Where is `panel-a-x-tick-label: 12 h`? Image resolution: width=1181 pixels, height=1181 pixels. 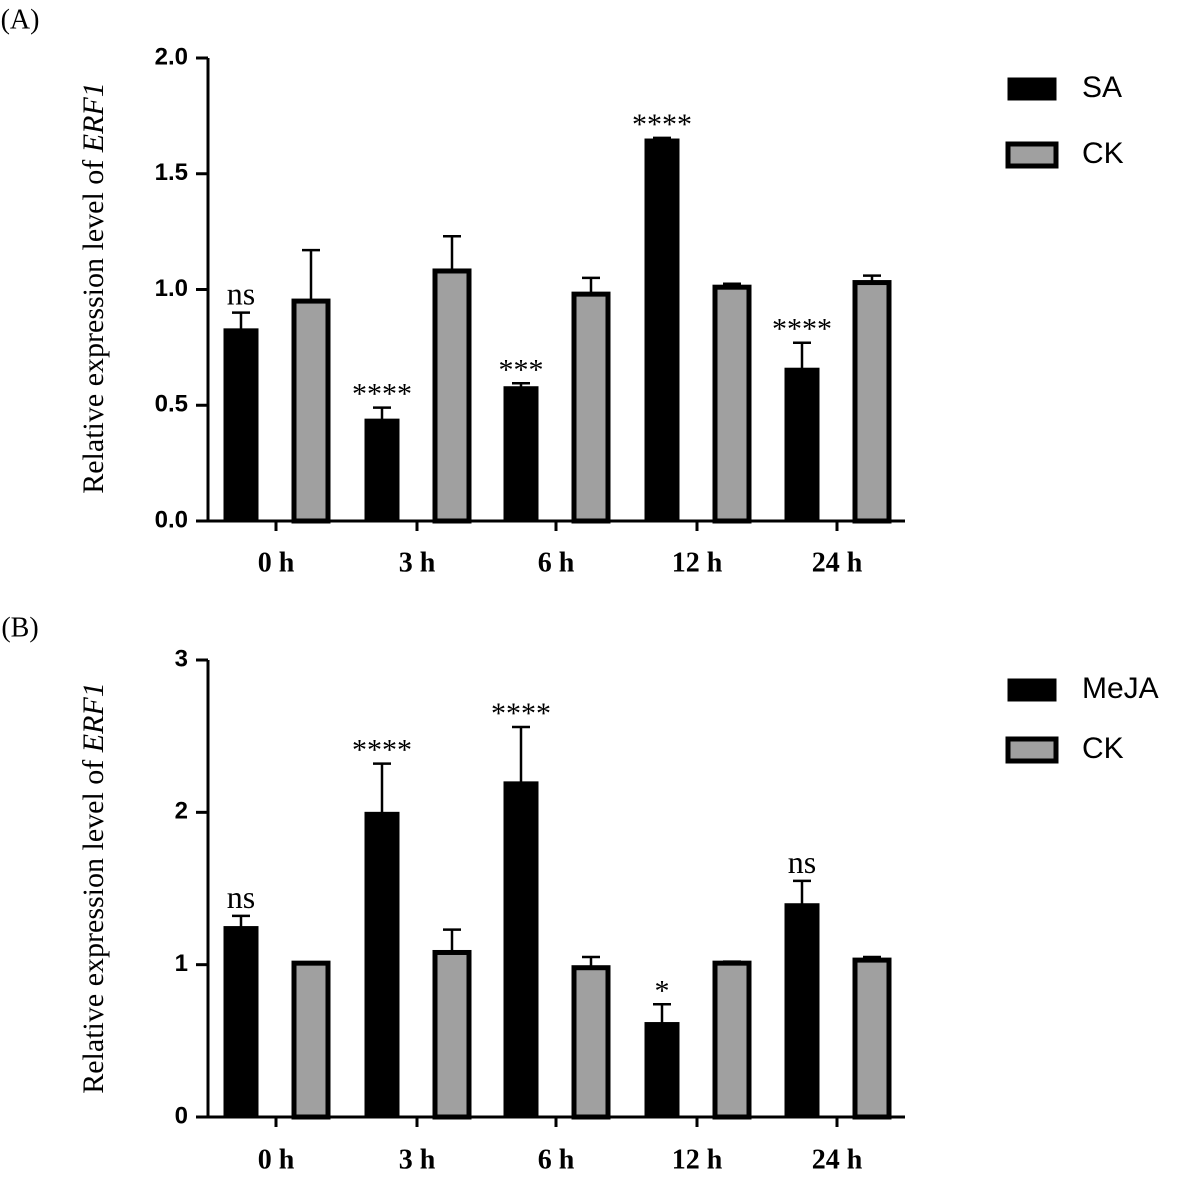
panel-a-x-tick-label: 12 h is located at coordinates (697, 562).